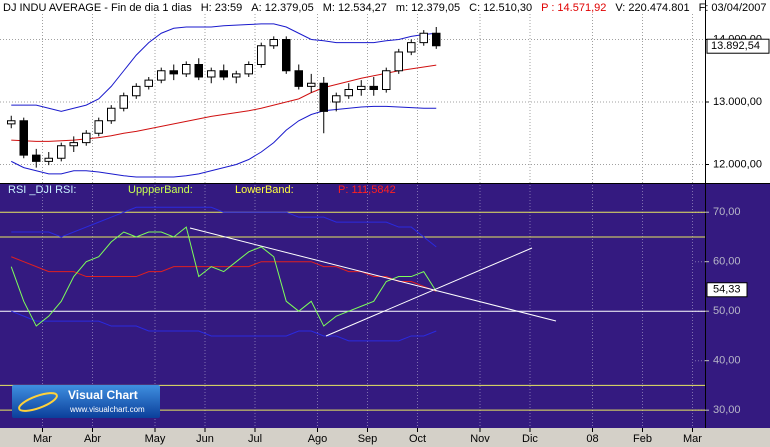 Image resolution: width=770 pixels, height=447 pixels. Describe the element at coordinates (727, 262) in the screenshot. I see `y-tick-label: 60,00` at that location.